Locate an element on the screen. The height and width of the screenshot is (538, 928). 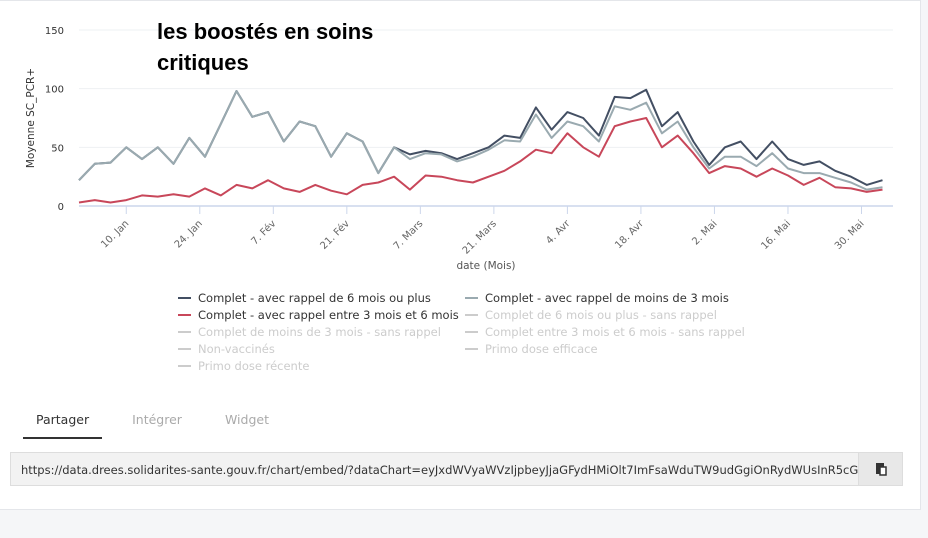
legend-item: Complet - avec rappel de 6 mois ou plus is located at coordinates (304, 298).